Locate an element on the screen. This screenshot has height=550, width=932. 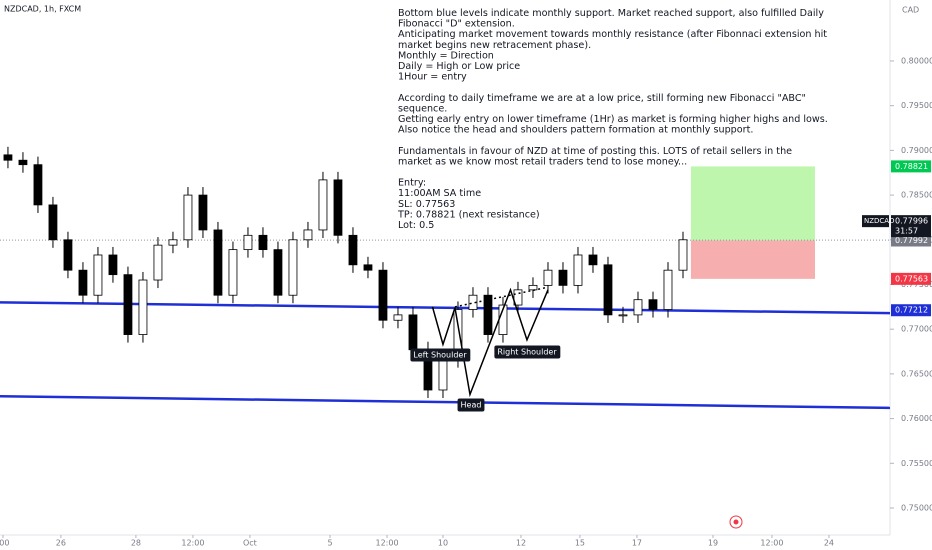
x-tick-label: 26 is located at coordinates (61, 543).